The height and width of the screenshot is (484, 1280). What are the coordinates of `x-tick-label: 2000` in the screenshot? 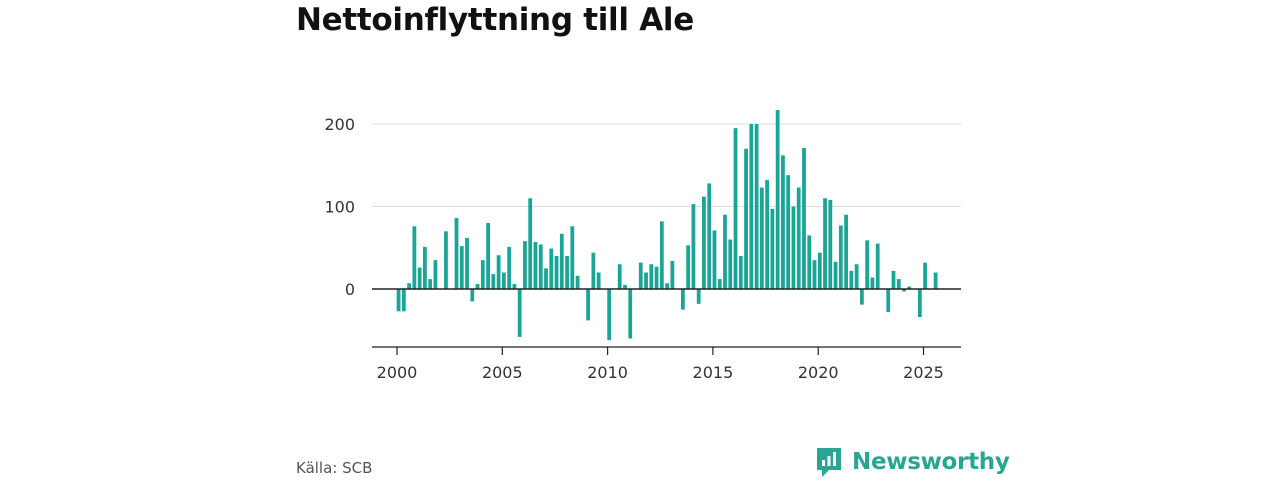 It's located at (397, 372).